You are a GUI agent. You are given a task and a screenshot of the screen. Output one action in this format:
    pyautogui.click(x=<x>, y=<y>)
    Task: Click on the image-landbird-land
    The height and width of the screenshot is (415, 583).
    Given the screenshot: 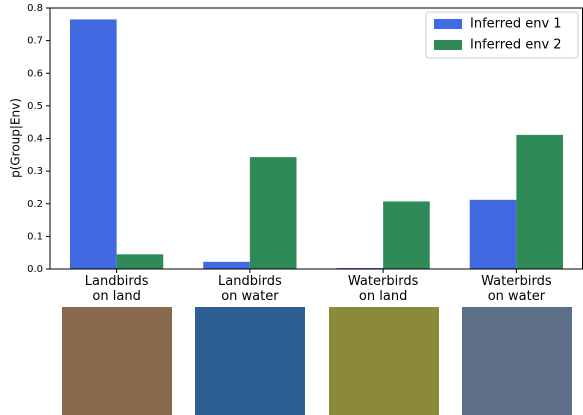 What is the action you would take?
    pyautogui.click(x=117, y=361)
    